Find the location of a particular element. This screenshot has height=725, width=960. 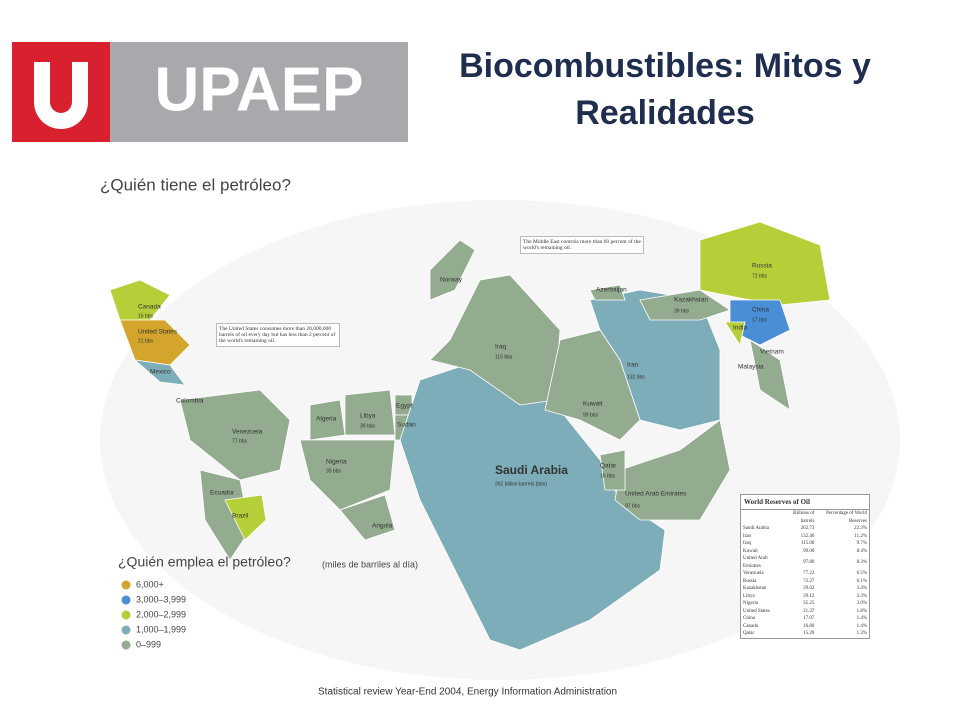

country-value: 132 bbs is located at coordinates (636, 377).